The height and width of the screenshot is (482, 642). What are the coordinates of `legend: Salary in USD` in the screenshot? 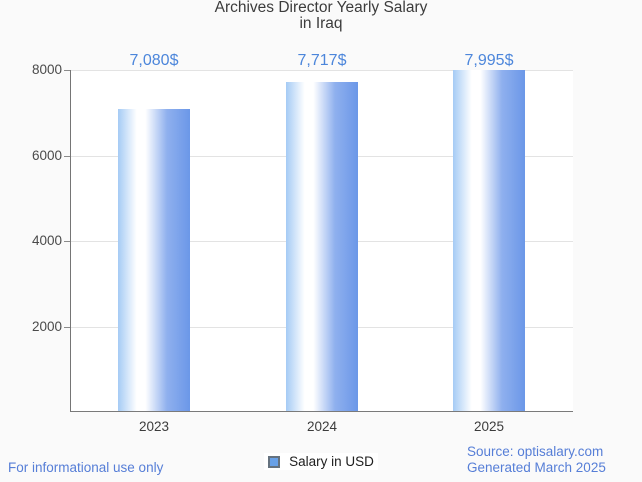 It's located at (321, 461).